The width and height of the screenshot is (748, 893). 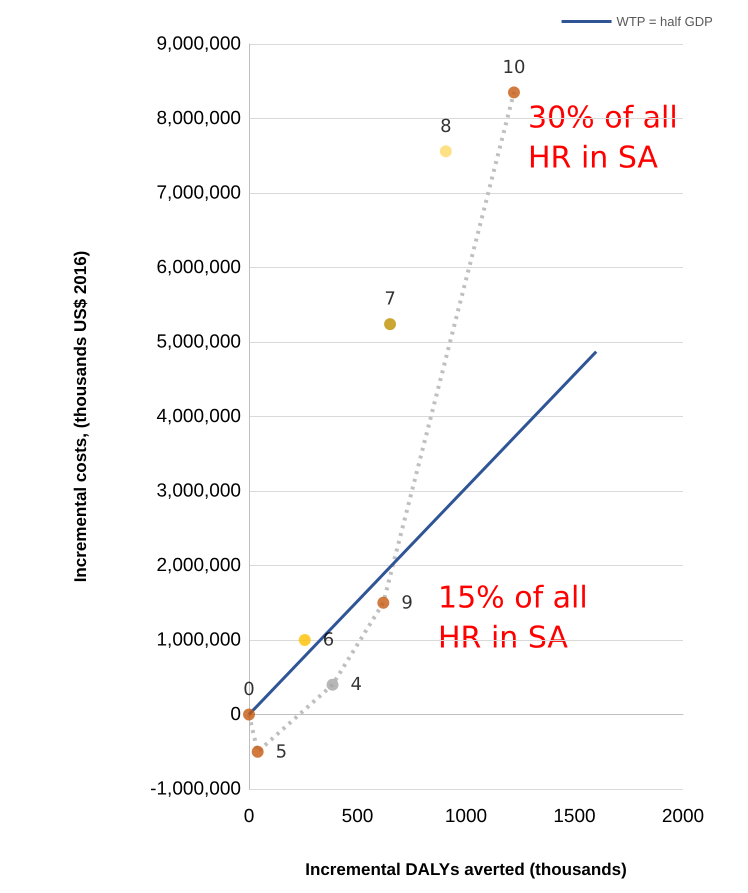 What do you see at coordinates (356, 685) in the screenshot?
I see `series-label: 4` at bounding box center [356, 685].